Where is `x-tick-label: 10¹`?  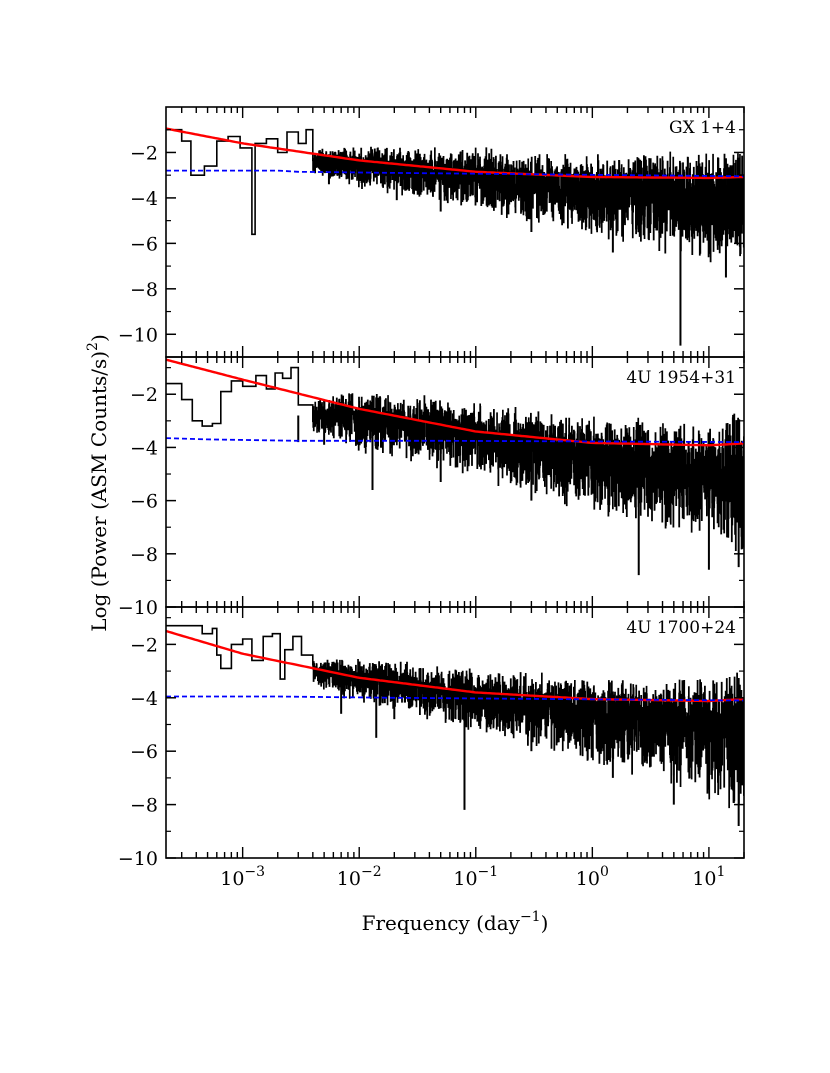
x-tick-label: 10¹ is located at coordinates (708, 877).